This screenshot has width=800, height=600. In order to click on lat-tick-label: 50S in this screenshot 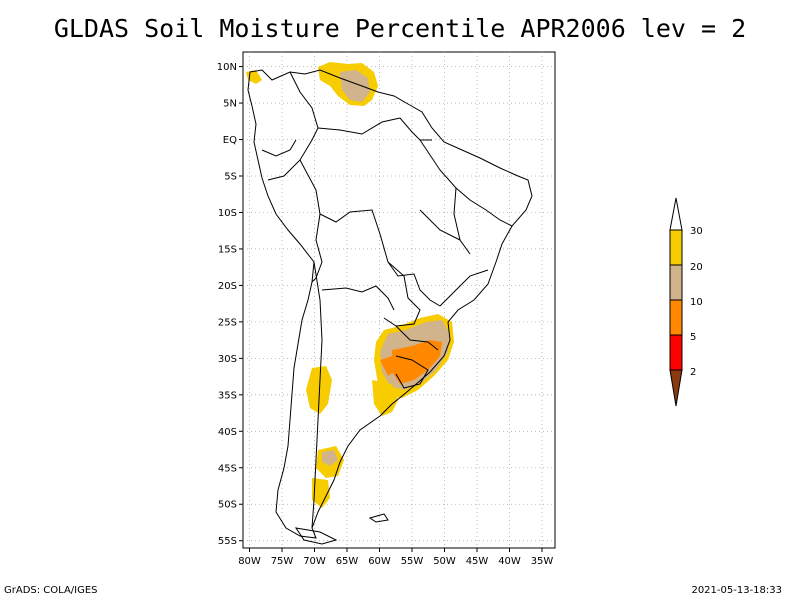, I will do `click(227, 505)`.